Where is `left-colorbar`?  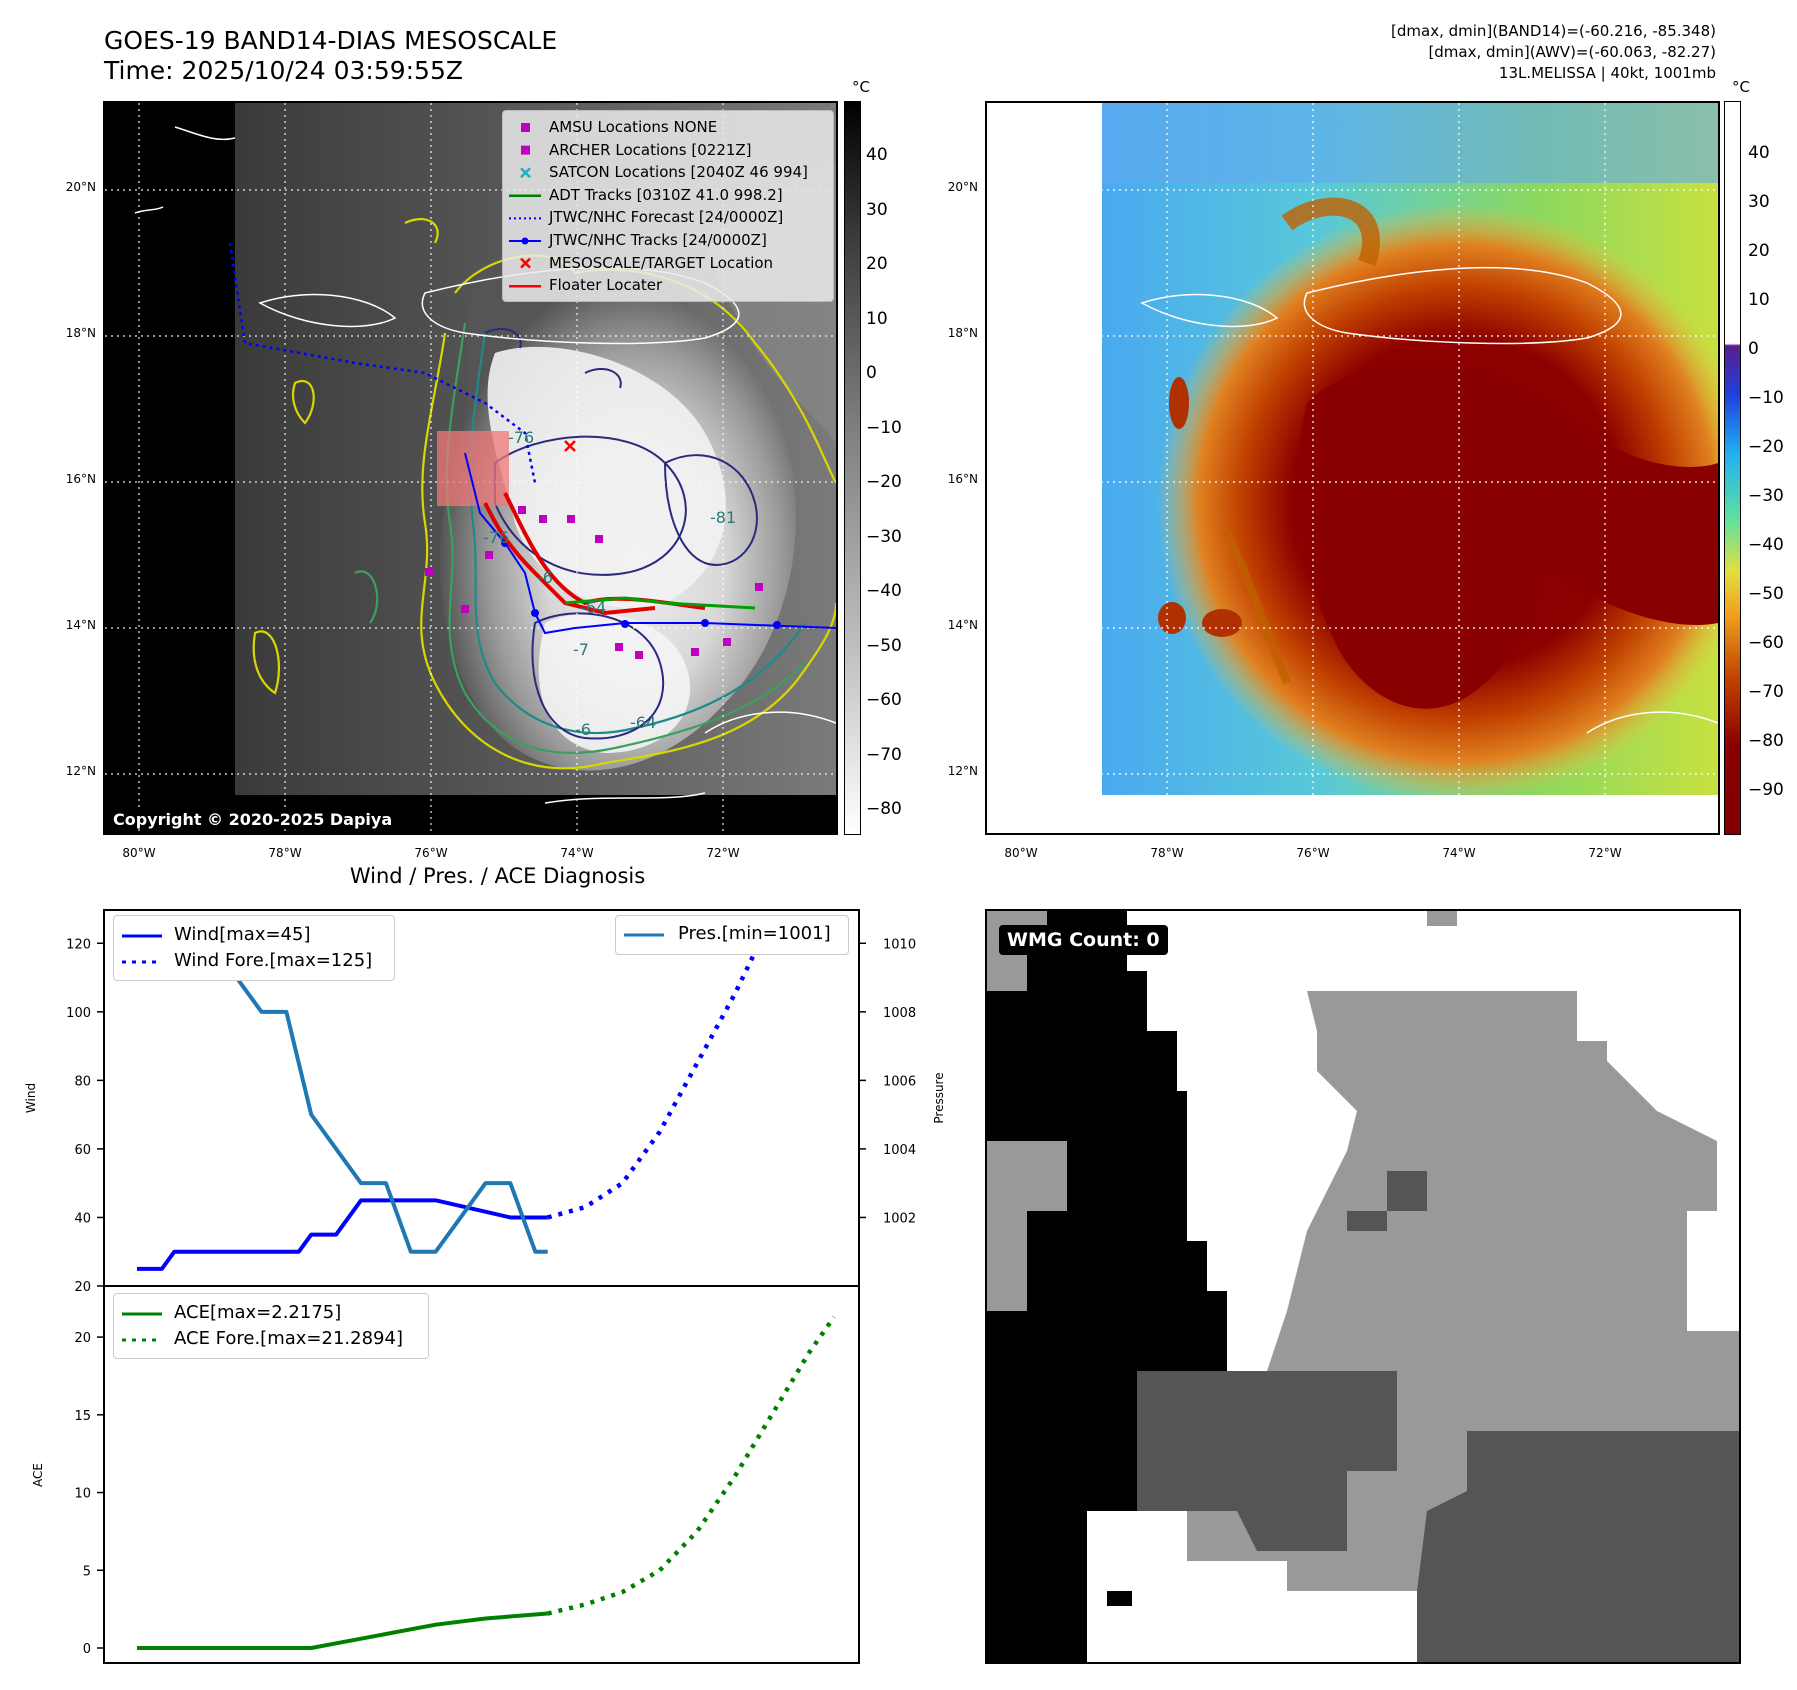 left-colorbar is located at coordinates (852, 468).